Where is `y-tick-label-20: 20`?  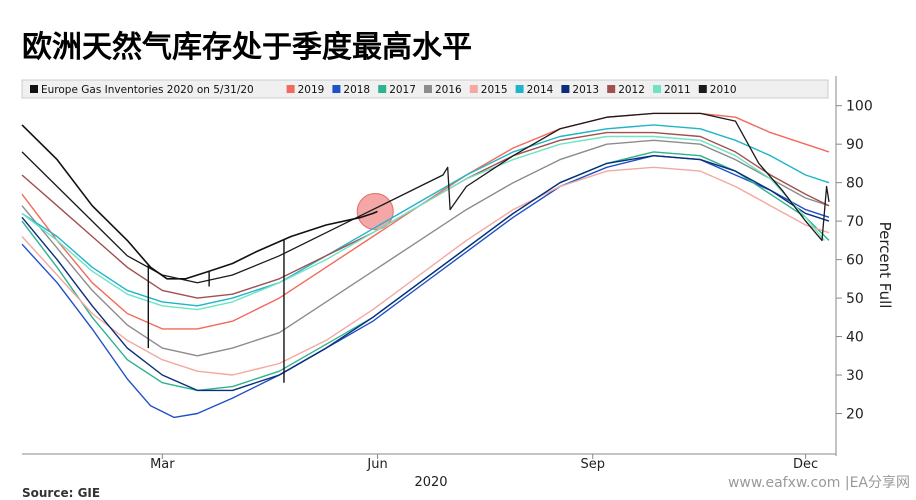
y-tick-label-20: 20 is located at coordinates (855, 415).